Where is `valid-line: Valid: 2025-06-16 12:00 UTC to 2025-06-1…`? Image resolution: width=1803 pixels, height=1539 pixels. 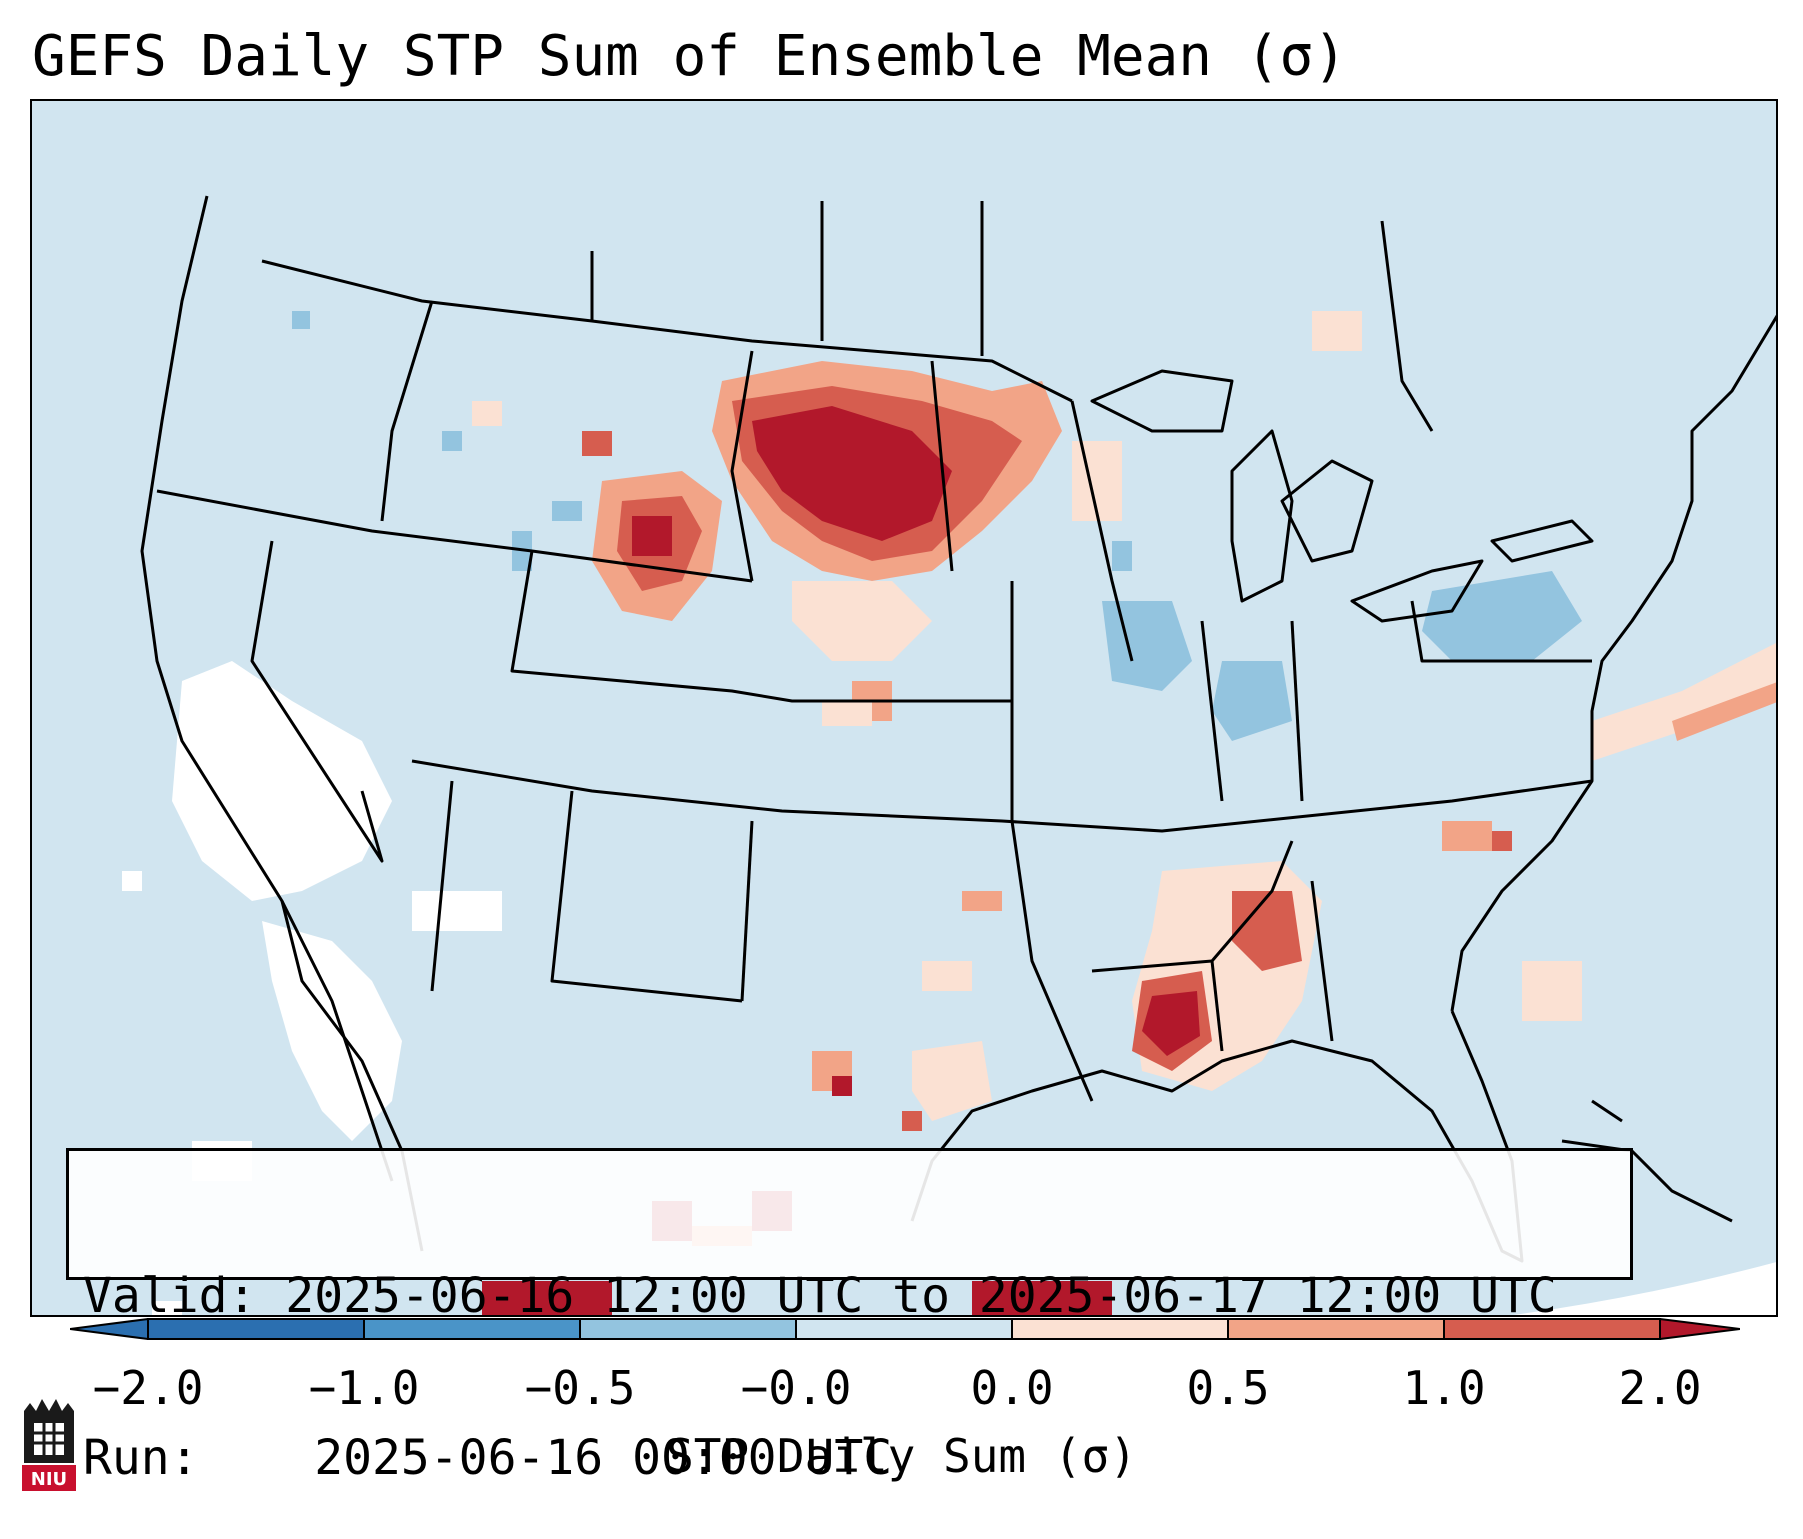
valid-line: Valid: 2025-06-16 12:00 UTC to 2025-06-1… is located at coordinates (849, 1296).